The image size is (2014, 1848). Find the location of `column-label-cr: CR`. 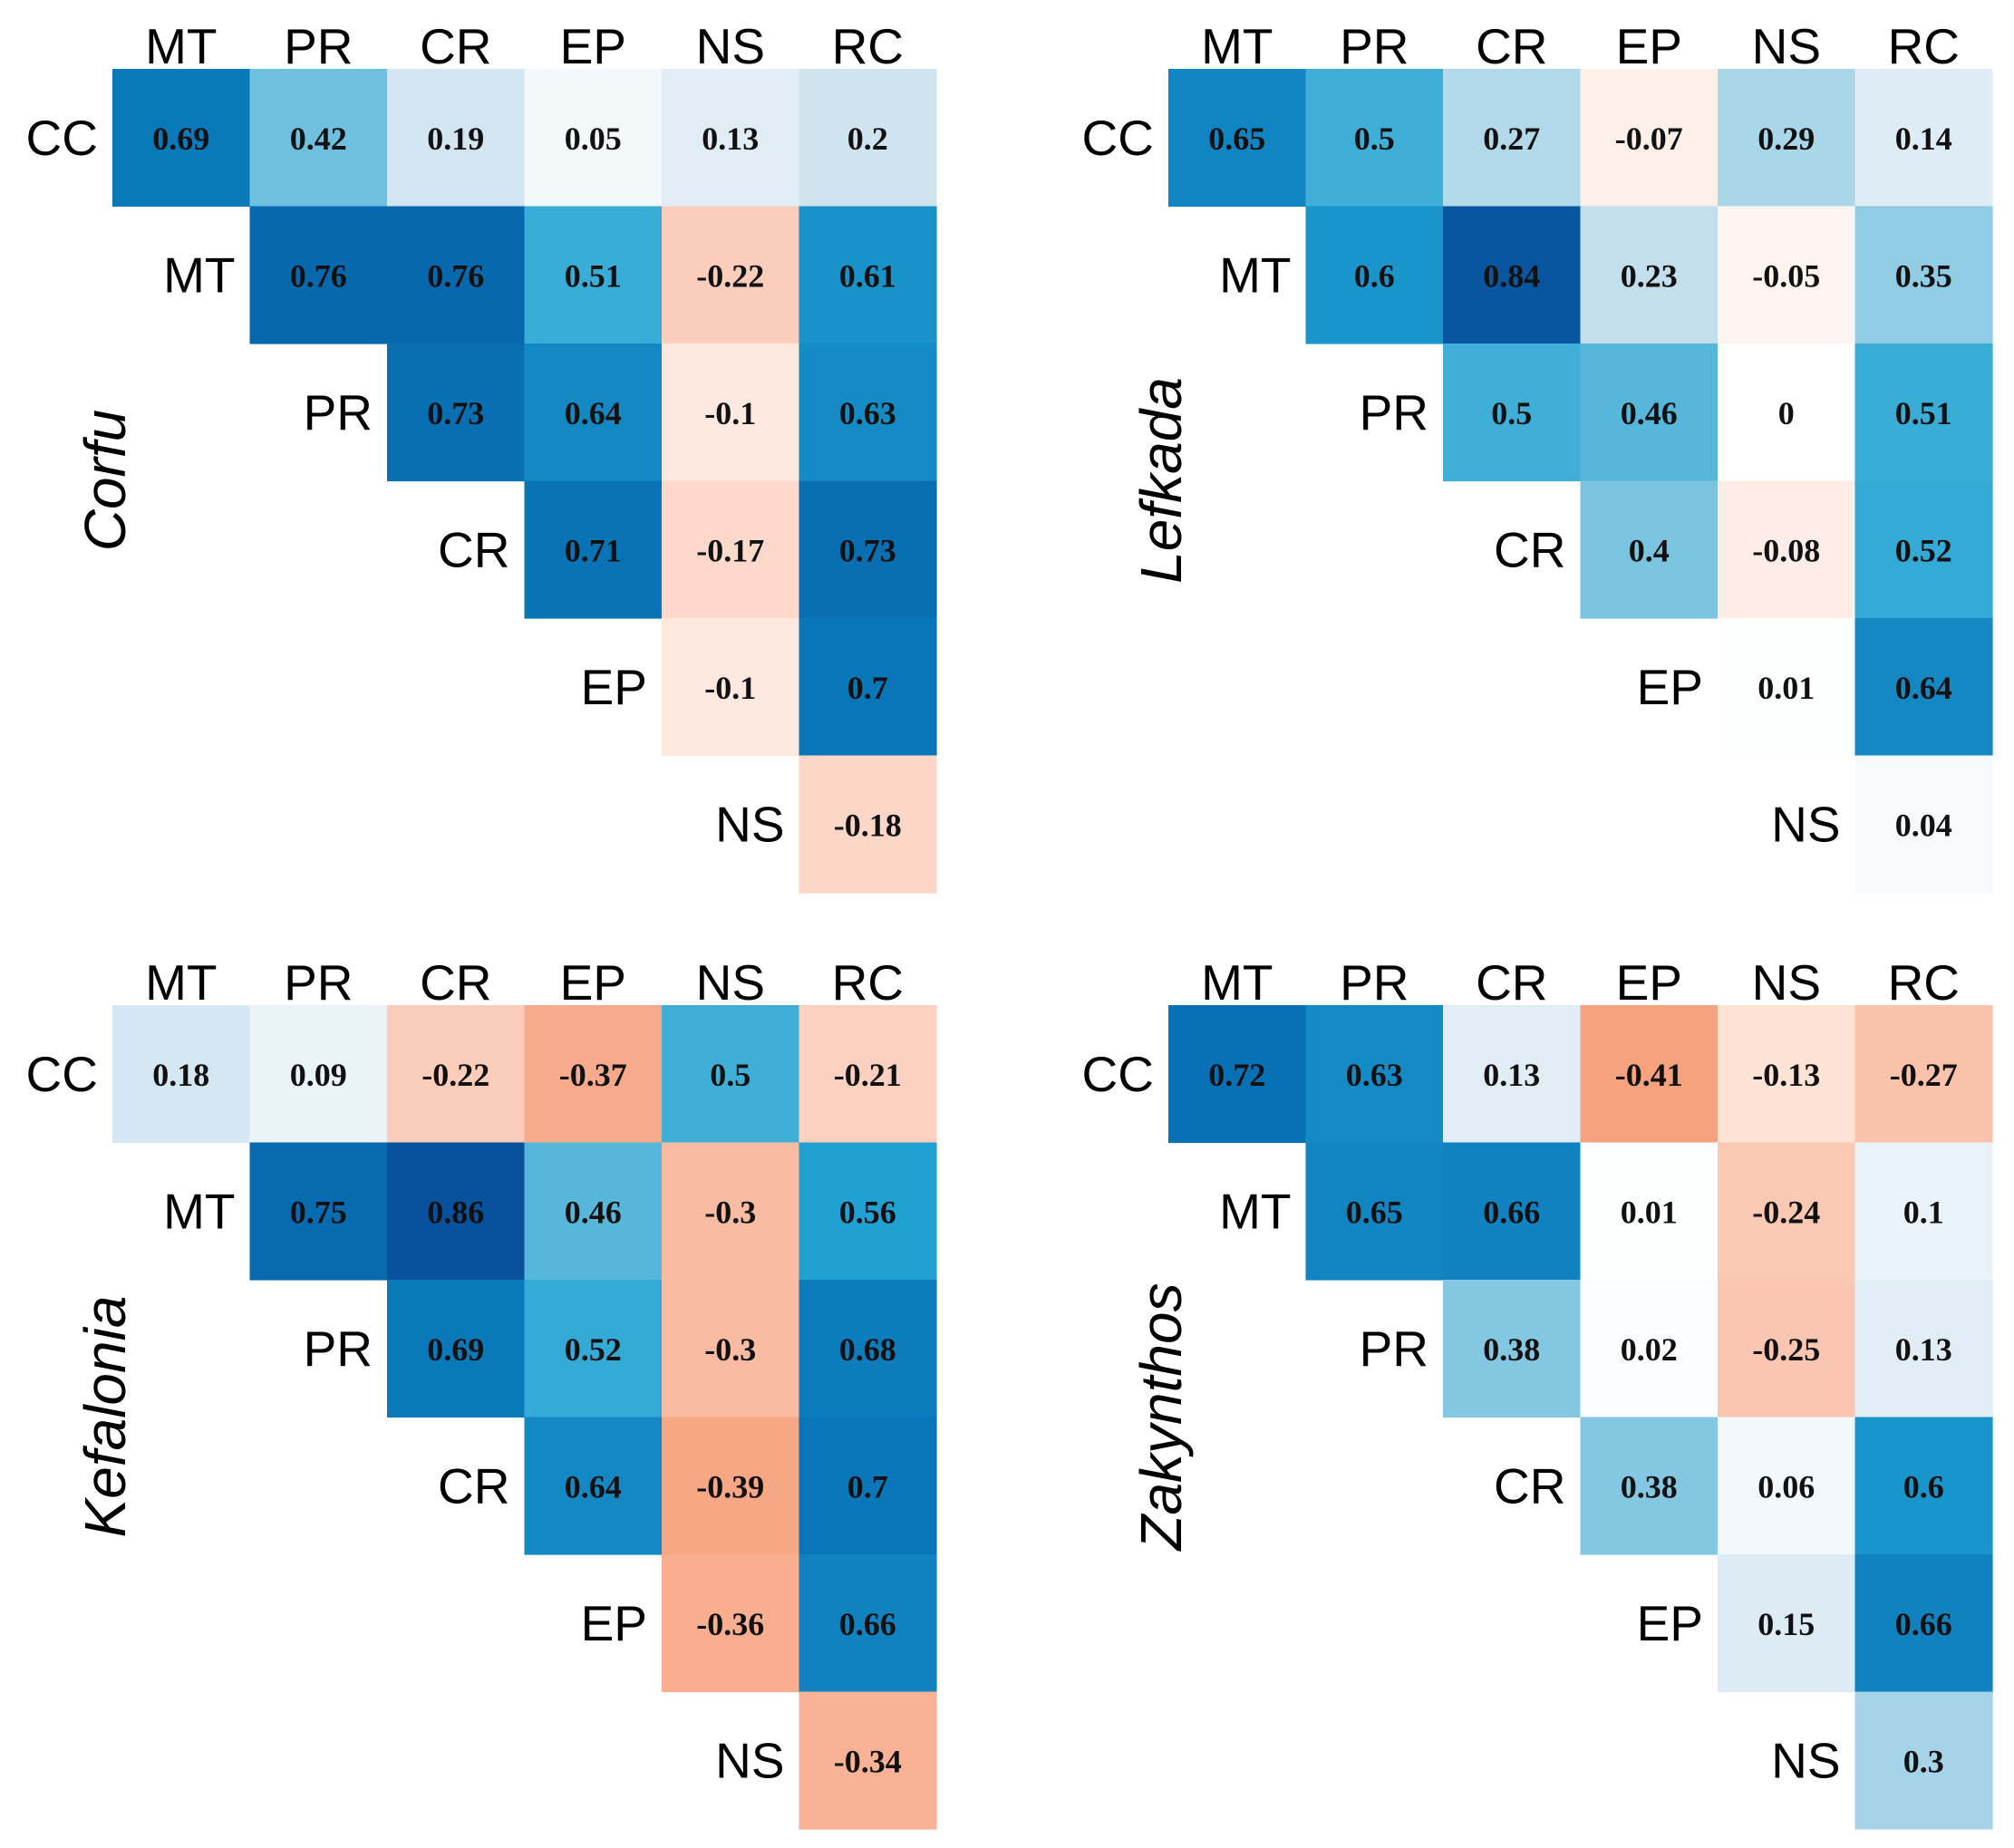

column-label-cr: CR is located at coordinates (1512, 46).